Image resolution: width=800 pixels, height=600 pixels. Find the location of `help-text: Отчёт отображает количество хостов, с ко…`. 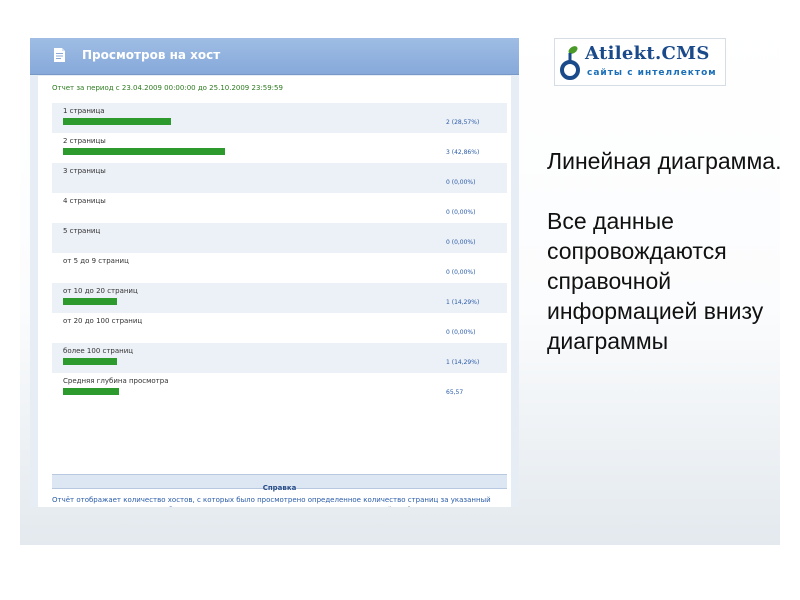

help-text: Отчёт отображает количество хостов, с ко… is located at coordinates (279, 501).